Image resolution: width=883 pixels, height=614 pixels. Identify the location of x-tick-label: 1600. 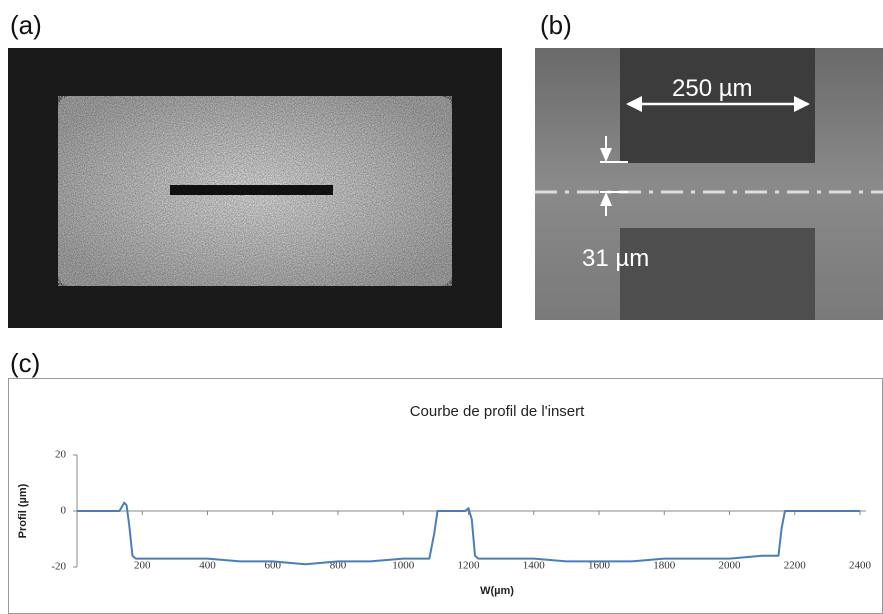
(599, 566).